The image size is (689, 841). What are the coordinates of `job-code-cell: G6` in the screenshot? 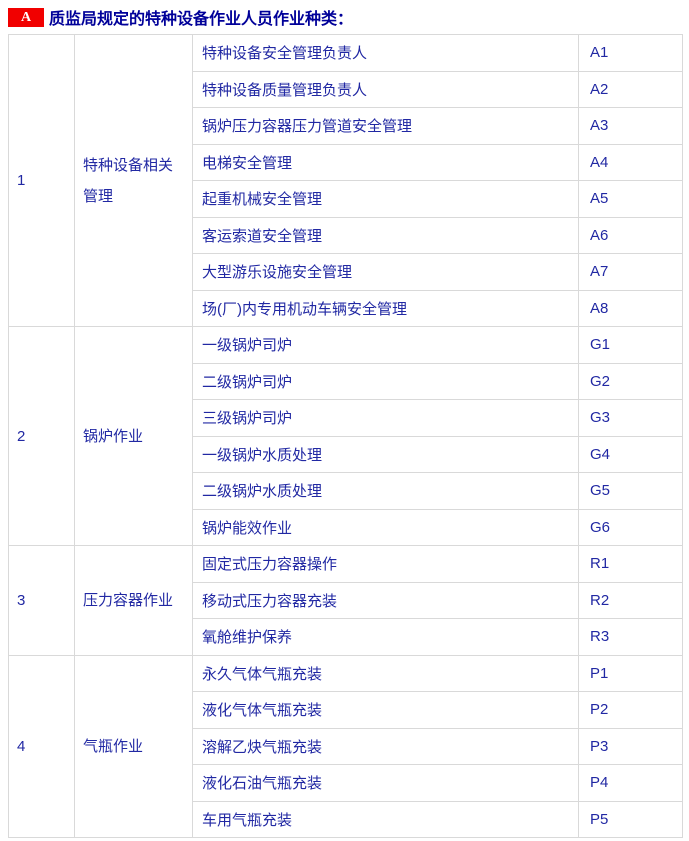 It's located at (630, 527).